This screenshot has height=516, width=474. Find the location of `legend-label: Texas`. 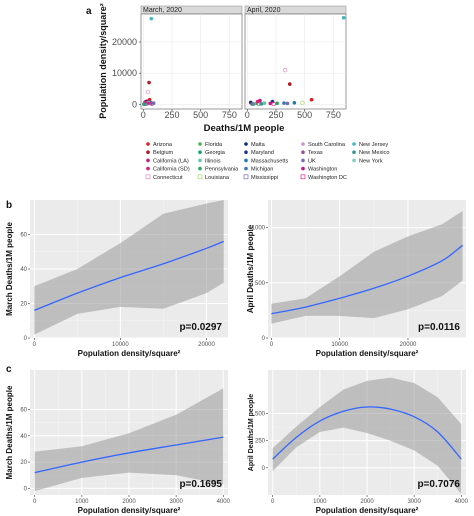

legend-label: Texas is located at coordinates (315, 153).